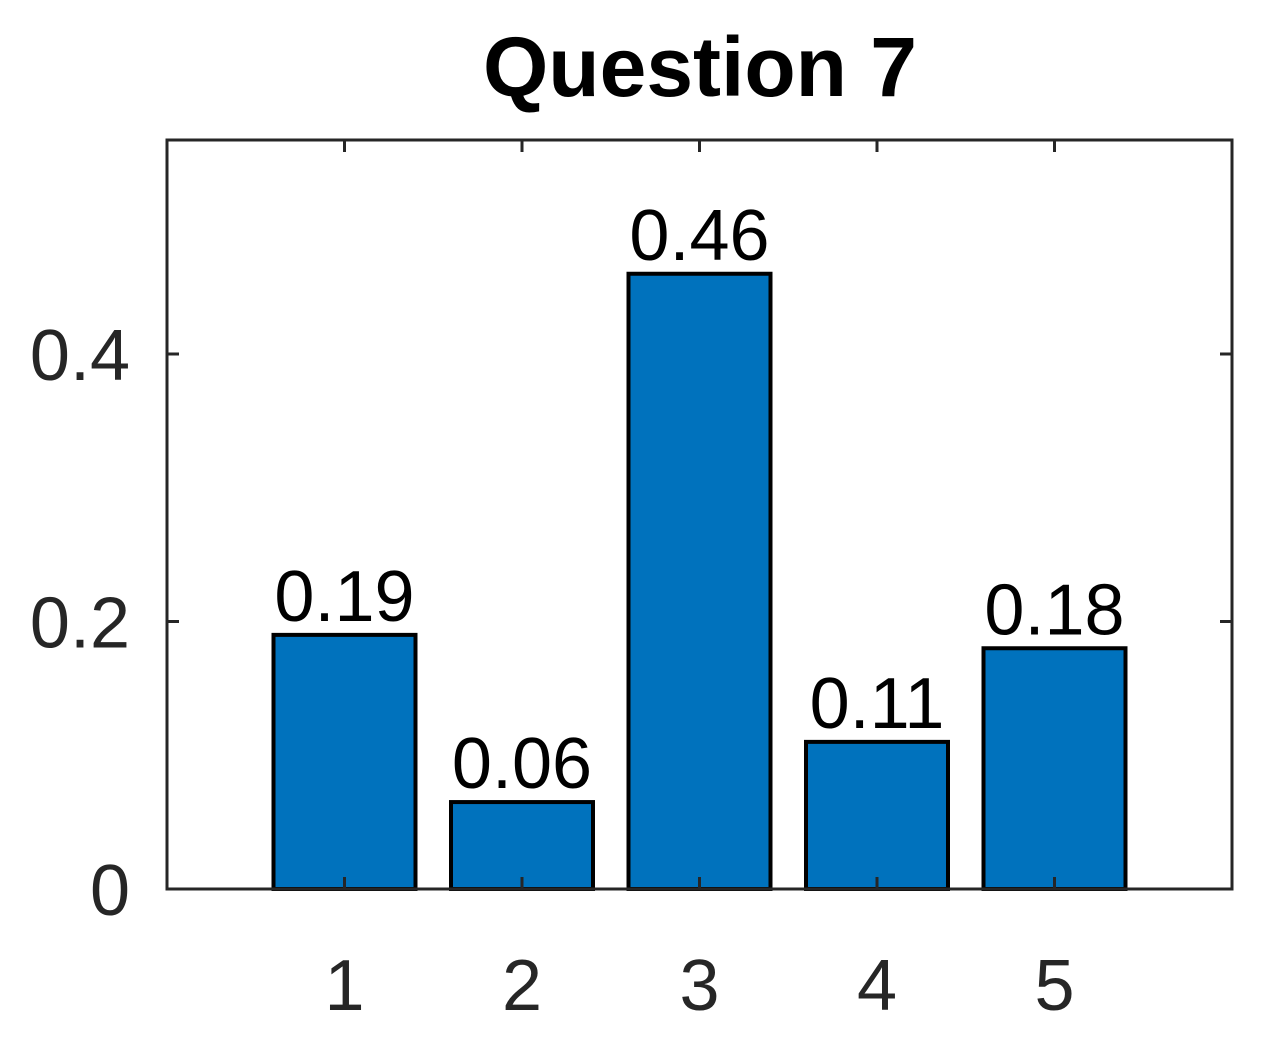 The height and width of the screenshot is (1044, 1262). Describe the element at coordinates (877, 986) in the screenshot. I see `x-tick-label-4: 4` at that location.